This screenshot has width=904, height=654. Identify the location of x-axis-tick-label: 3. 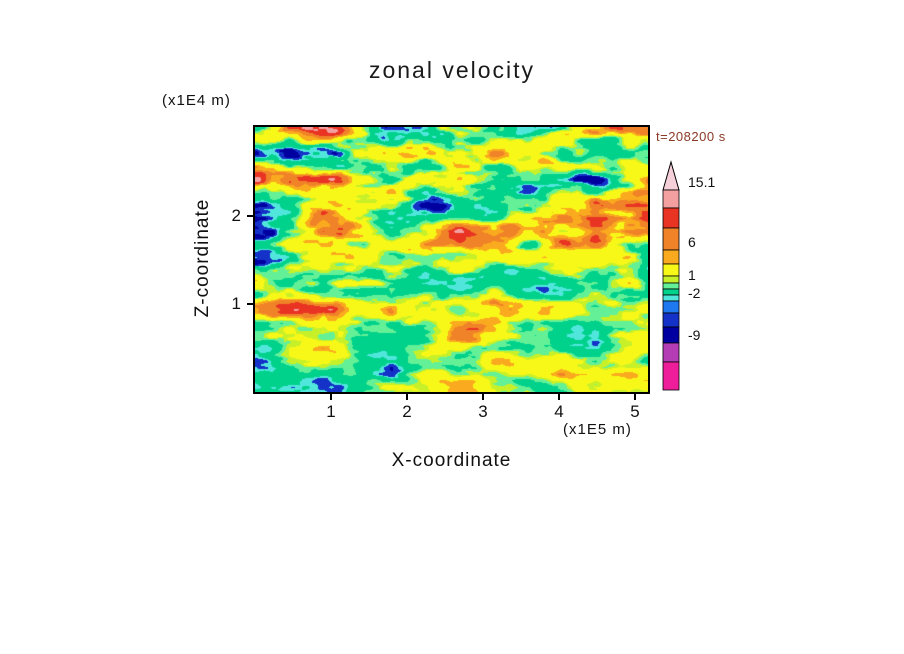
(483, 411).